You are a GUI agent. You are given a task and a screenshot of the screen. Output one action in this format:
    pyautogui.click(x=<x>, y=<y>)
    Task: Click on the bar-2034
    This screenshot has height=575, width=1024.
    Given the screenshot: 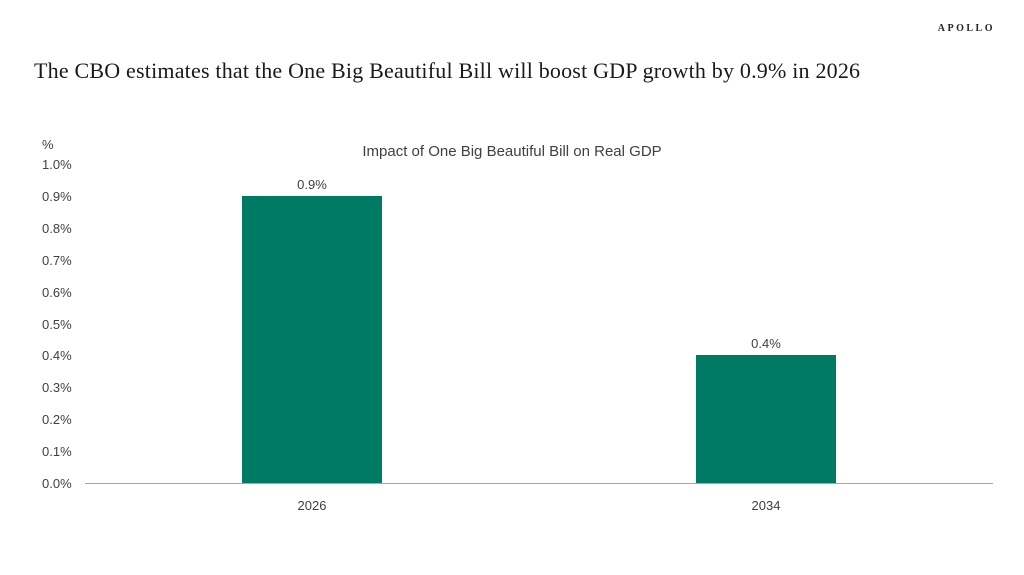 What is the action you would take?
    pyautogui.click(x=766, y=419)
    